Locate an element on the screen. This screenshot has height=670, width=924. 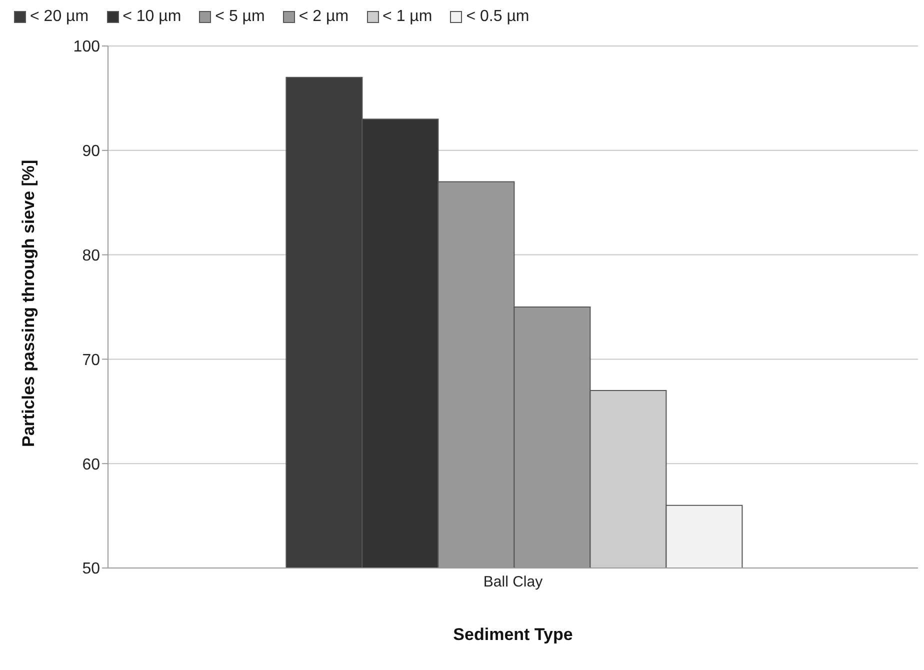
y-tick-label: 80 is located at coordinates (91, 255).